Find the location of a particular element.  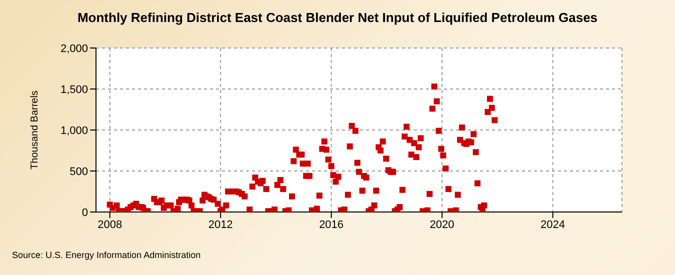

y-tick-label: 1,500 is located at coordinates (74, 90).